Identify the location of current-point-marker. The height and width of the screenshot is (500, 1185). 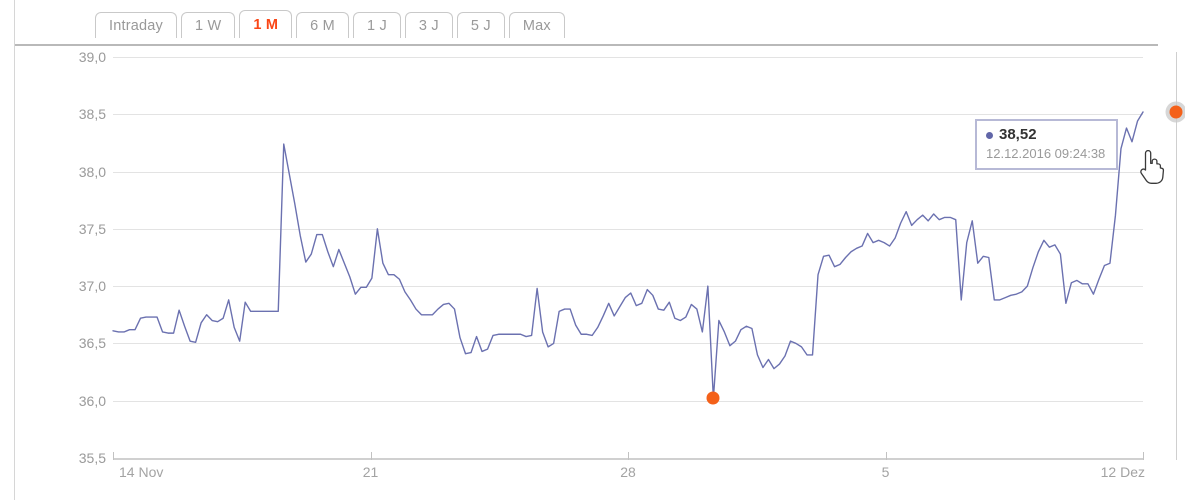
(1176, 112).